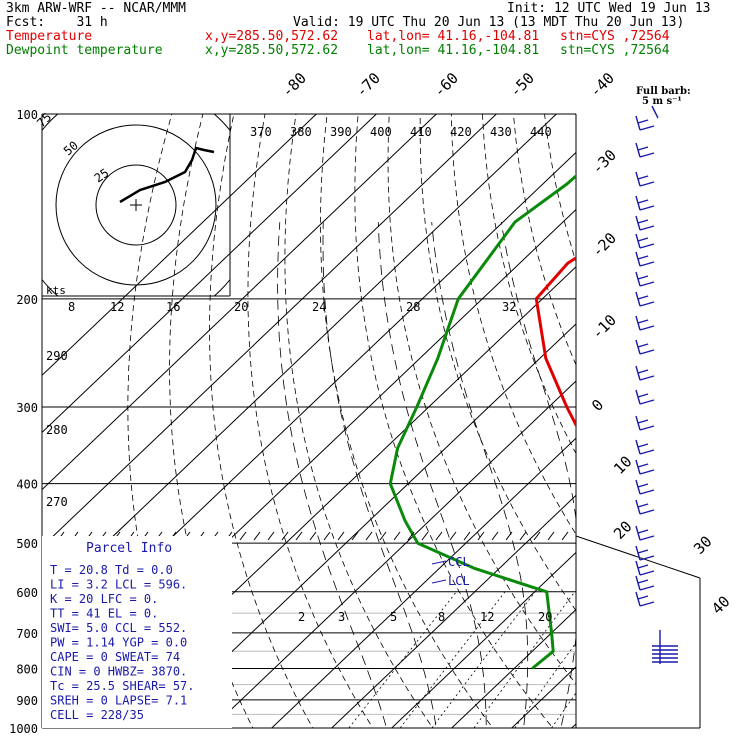 The height and width of the screenshot is (740, 740). I want to click on mixing-ratio-label: 28, so click(413, 307).